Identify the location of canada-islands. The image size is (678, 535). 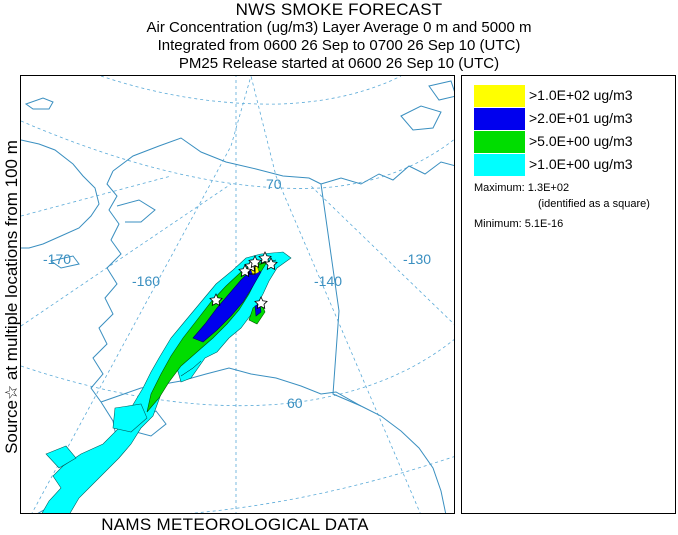
(427, 105).